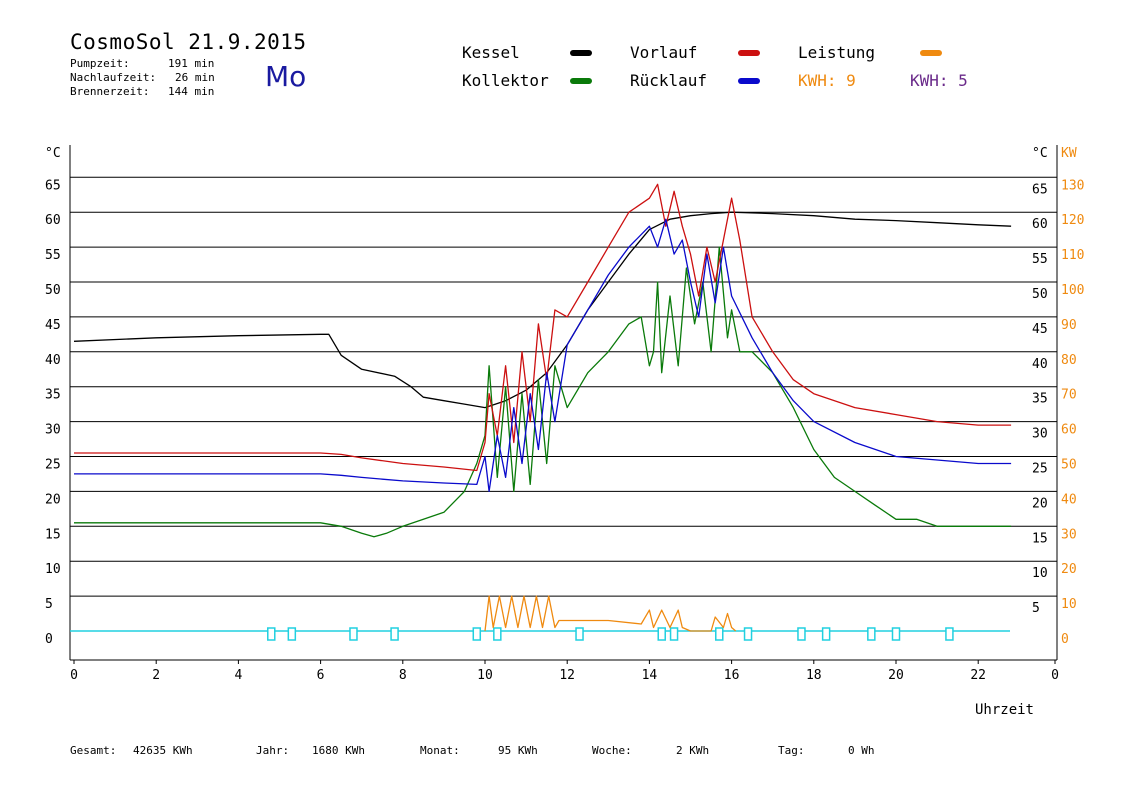 Image resolution: width=1148 pixels, height=812 pixels. Describe the element at coordinates (53, 153) in the screenshot. I see `y-axis-label-left: °C` at that location.